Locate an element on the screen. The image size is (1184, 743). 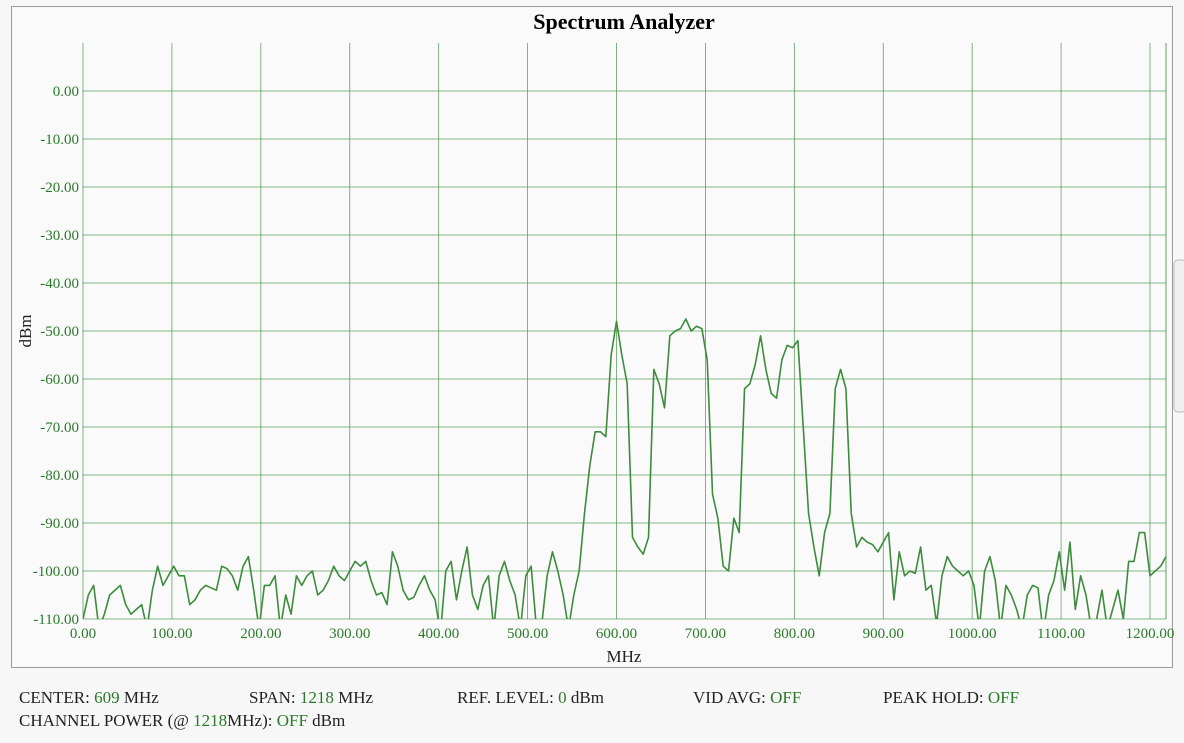
y-tick-label: -90.00 is located at coordinates (59, 524).